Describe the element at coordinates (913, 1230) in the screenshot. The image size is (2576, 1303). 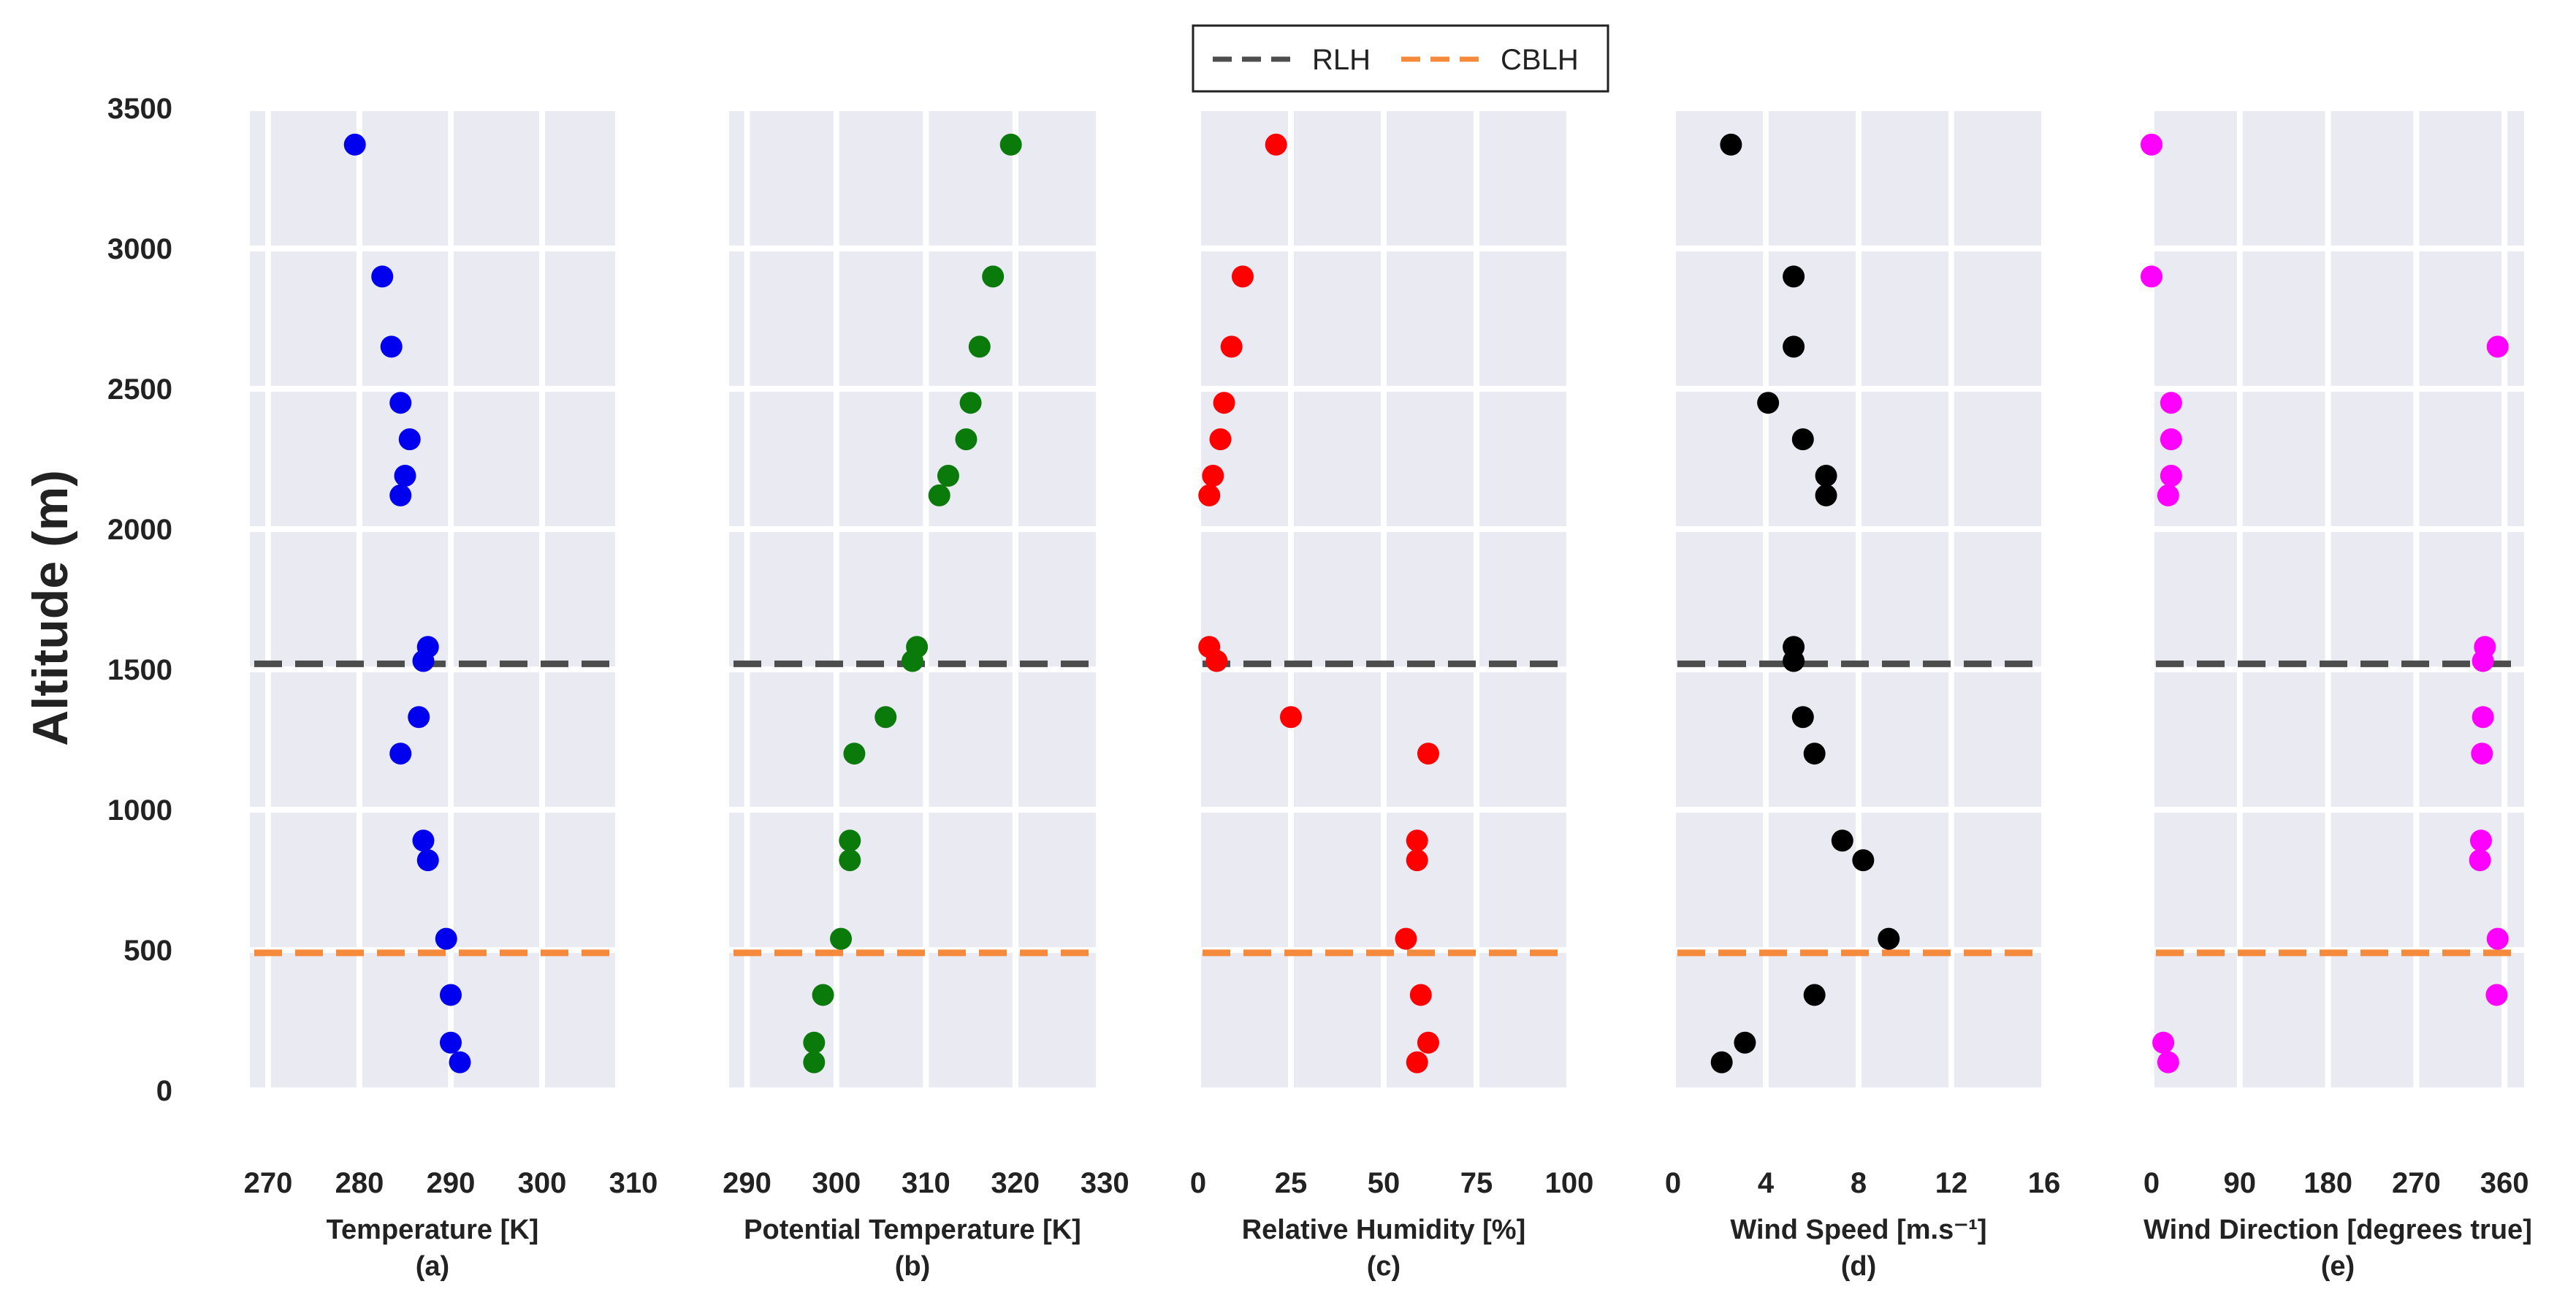
I see `x-axis-label: Potential Temperature [K]` at that location.